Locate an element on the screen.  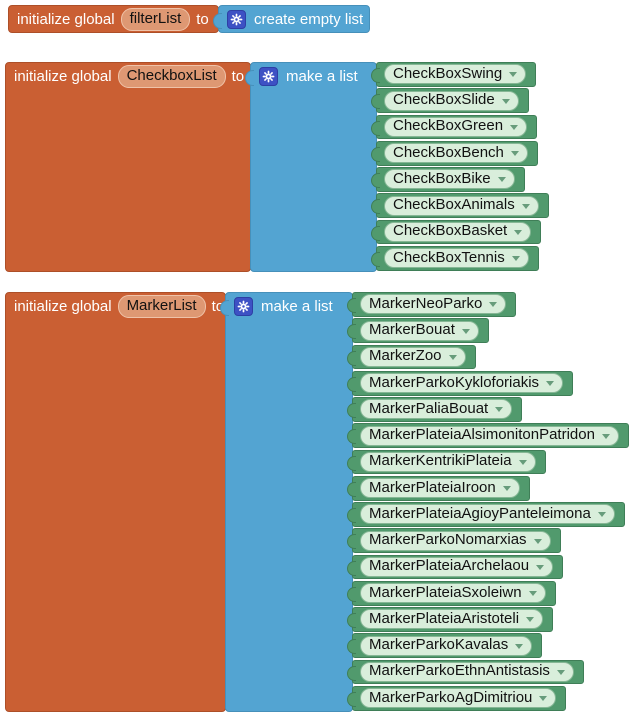
component-dropdown: MarkerParkoAgDimitriou is located at coordinates (458, 698).